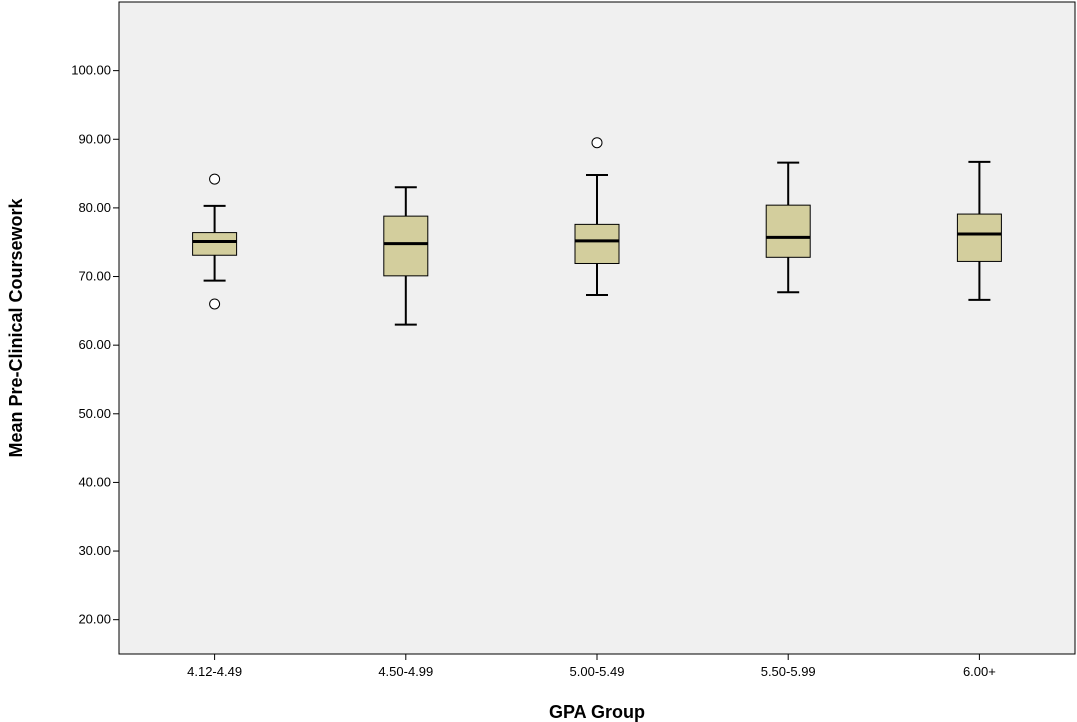  I want to click on y-tick-label: 40.00, so click(94, 481).